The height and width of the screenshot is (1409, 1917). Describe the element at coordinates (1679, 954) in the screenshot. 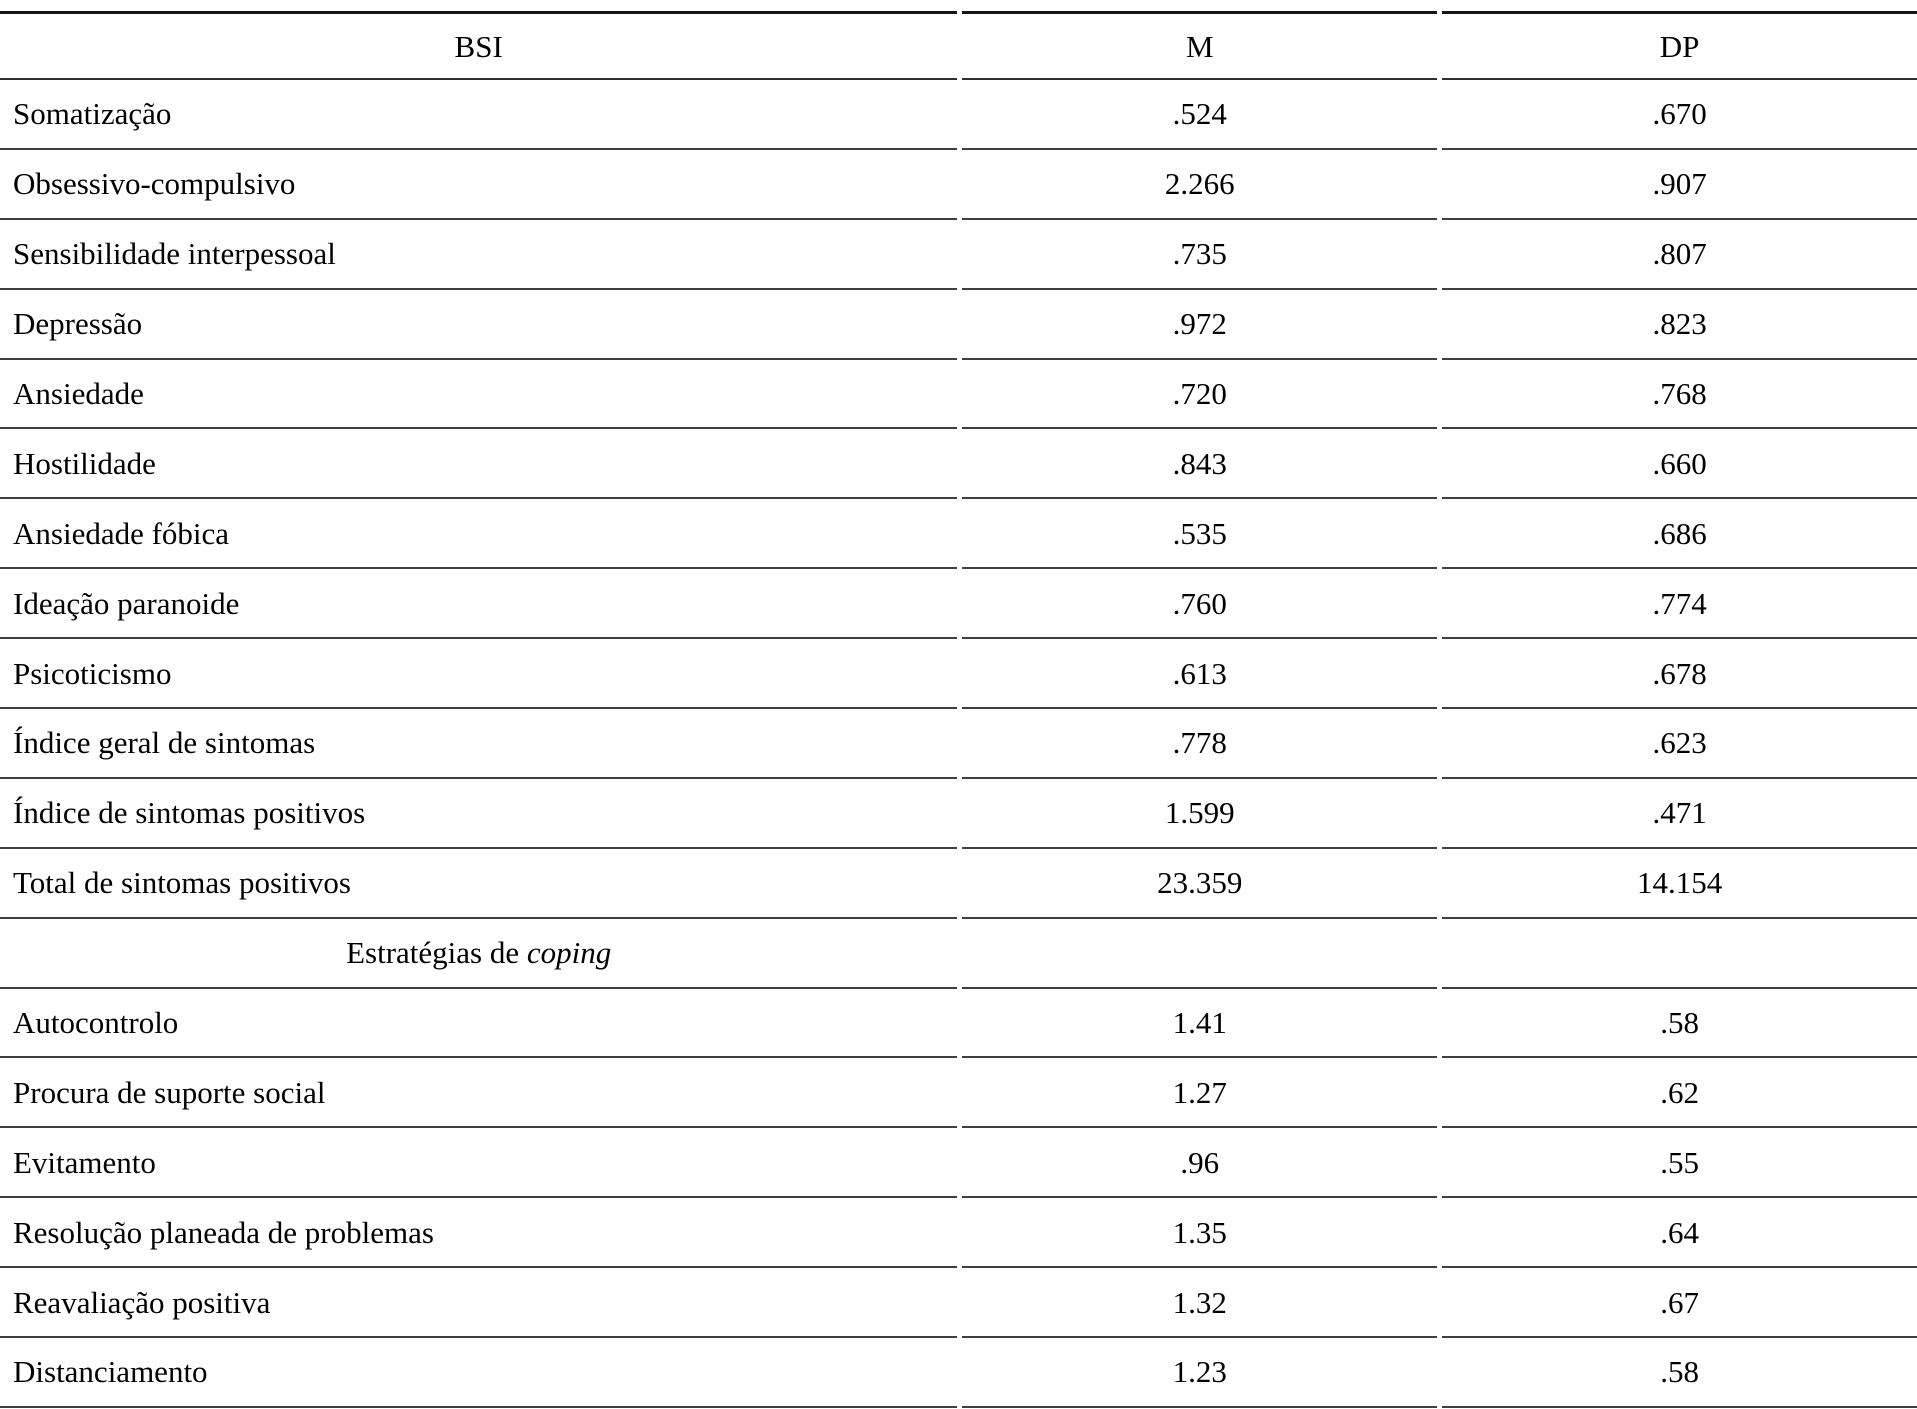

I see `sd-value-empty` at that location.